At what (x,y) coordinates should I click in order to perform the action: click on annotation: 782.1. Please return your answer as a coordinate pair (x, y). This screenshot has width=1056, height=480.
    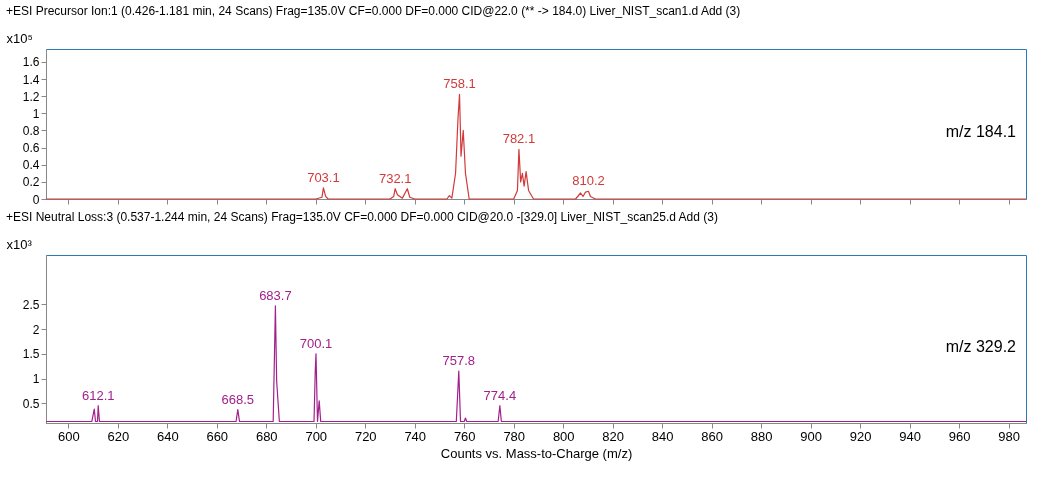
    Looking at the image, I should click on (519, 139).